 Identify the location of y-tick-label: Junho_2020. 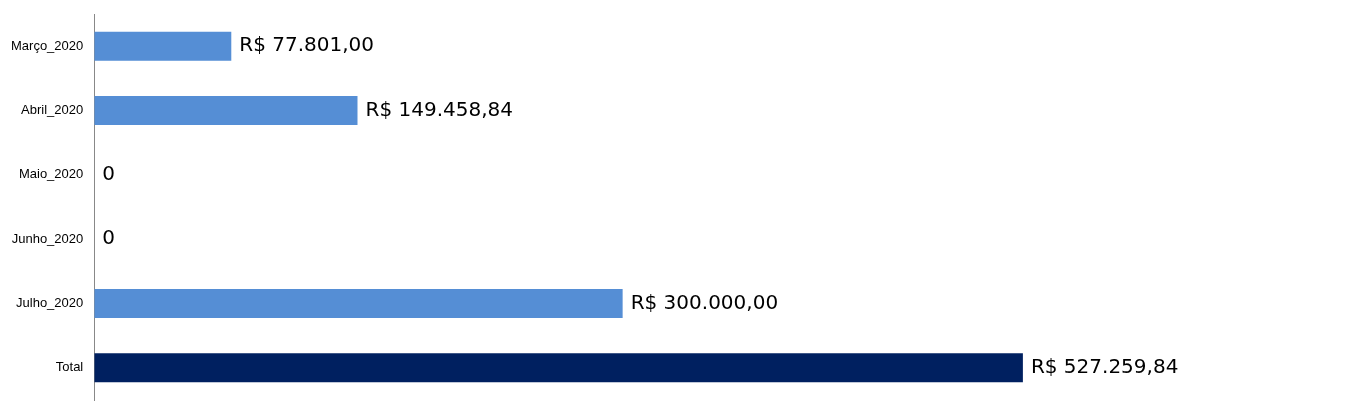
(47, 238).